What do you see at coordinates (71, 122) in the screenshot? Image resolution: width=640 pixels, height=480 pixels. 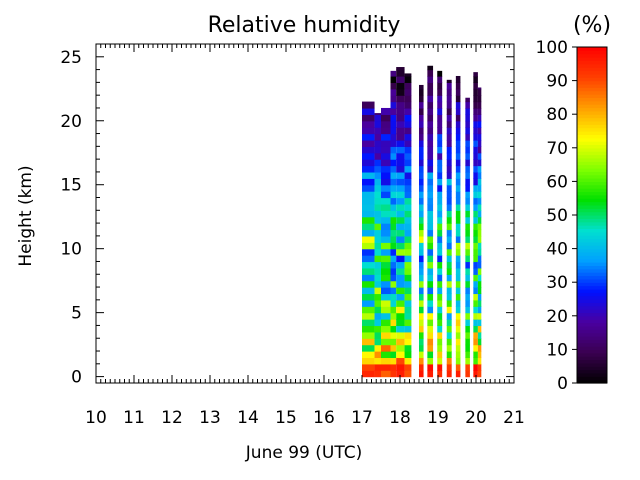 I see `y-tick-label: 20` at bounding box center [71, 122].